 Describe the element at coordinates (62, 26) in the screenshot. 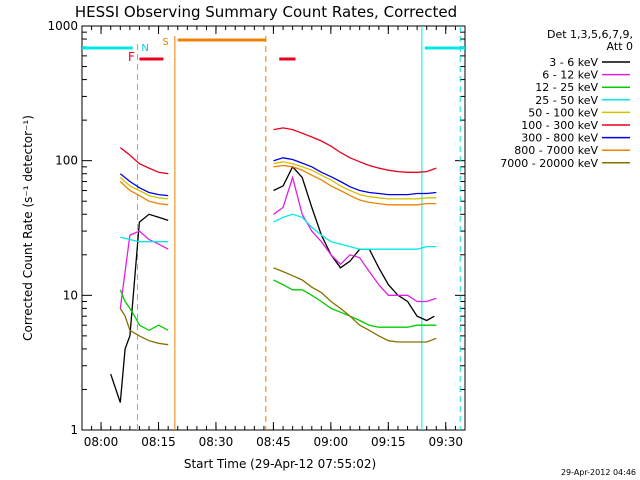

I see `y-tick-label: 1000` at that location.